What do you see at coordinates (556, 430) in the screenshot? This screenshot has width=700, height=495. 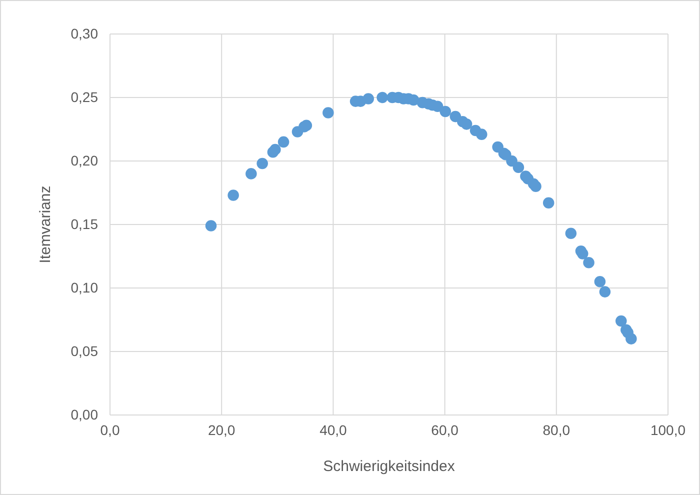 I see `x-tick-label: 80,0` at bounding box center [556, 430].